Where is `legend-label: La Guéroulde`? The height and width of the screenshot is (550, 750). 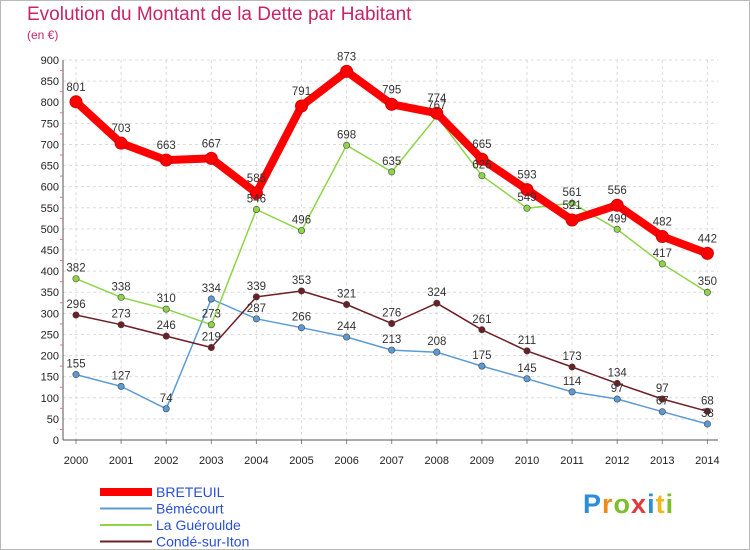 legend-label: La Guéroulde is located at coordinates (198, 525).